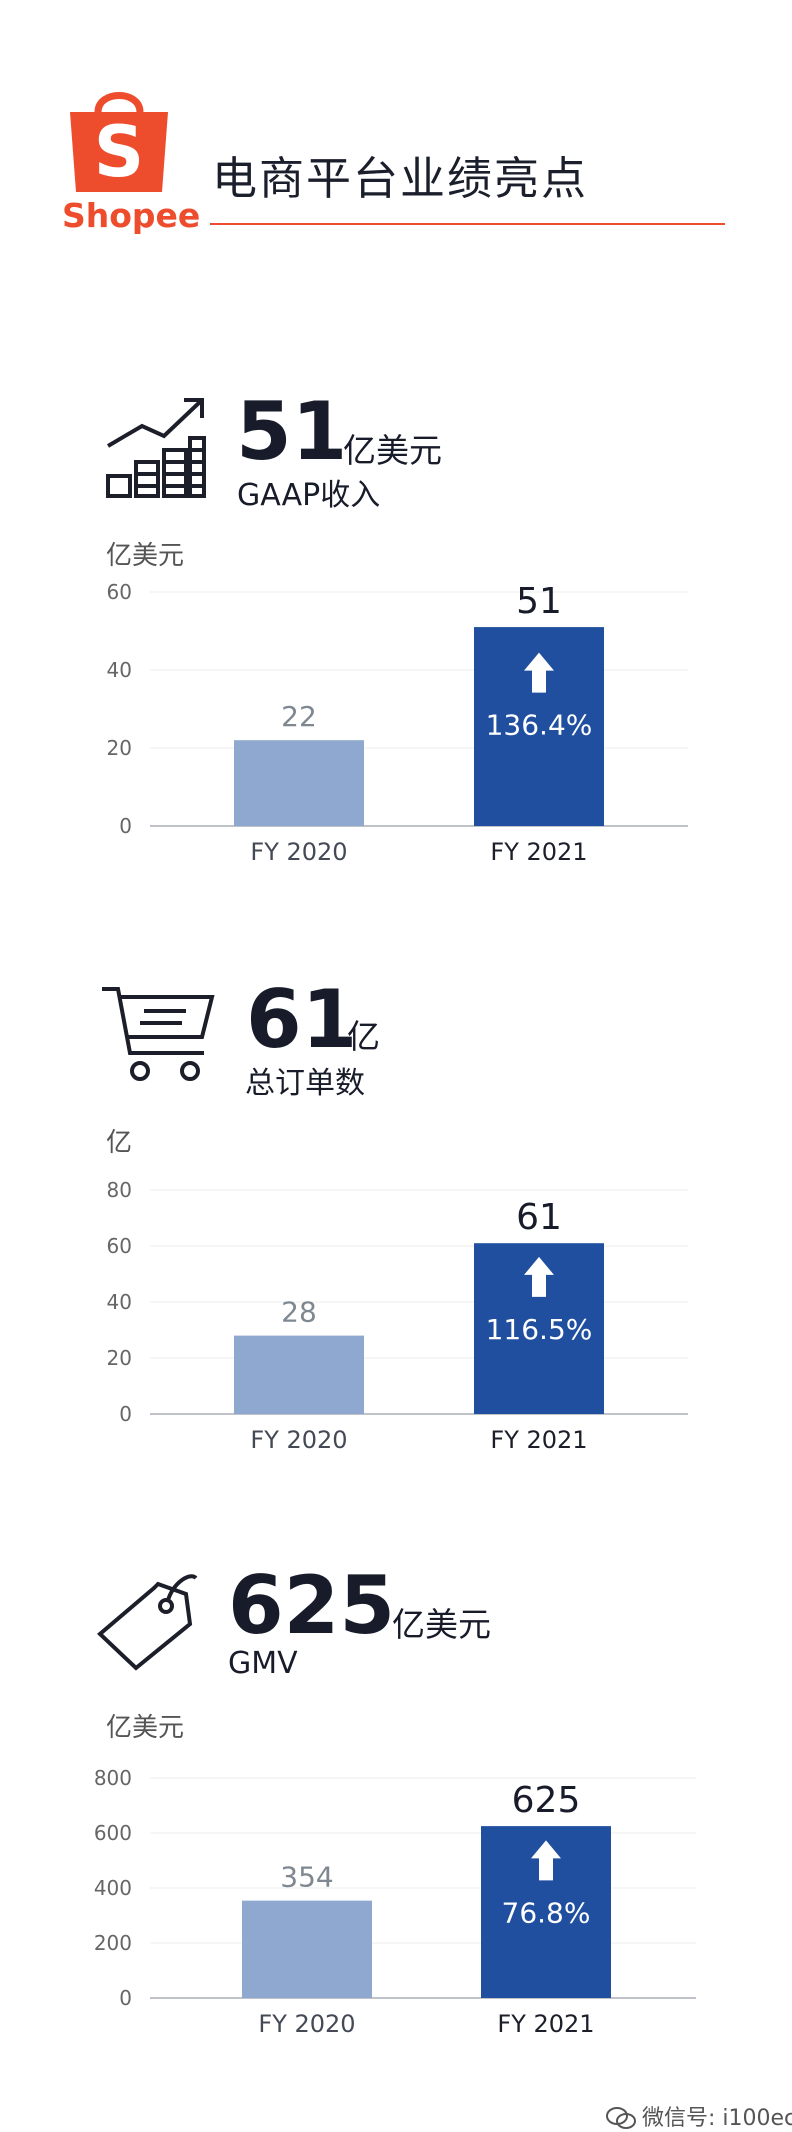  I want to click on data-label: 28, so click(299, 1312).